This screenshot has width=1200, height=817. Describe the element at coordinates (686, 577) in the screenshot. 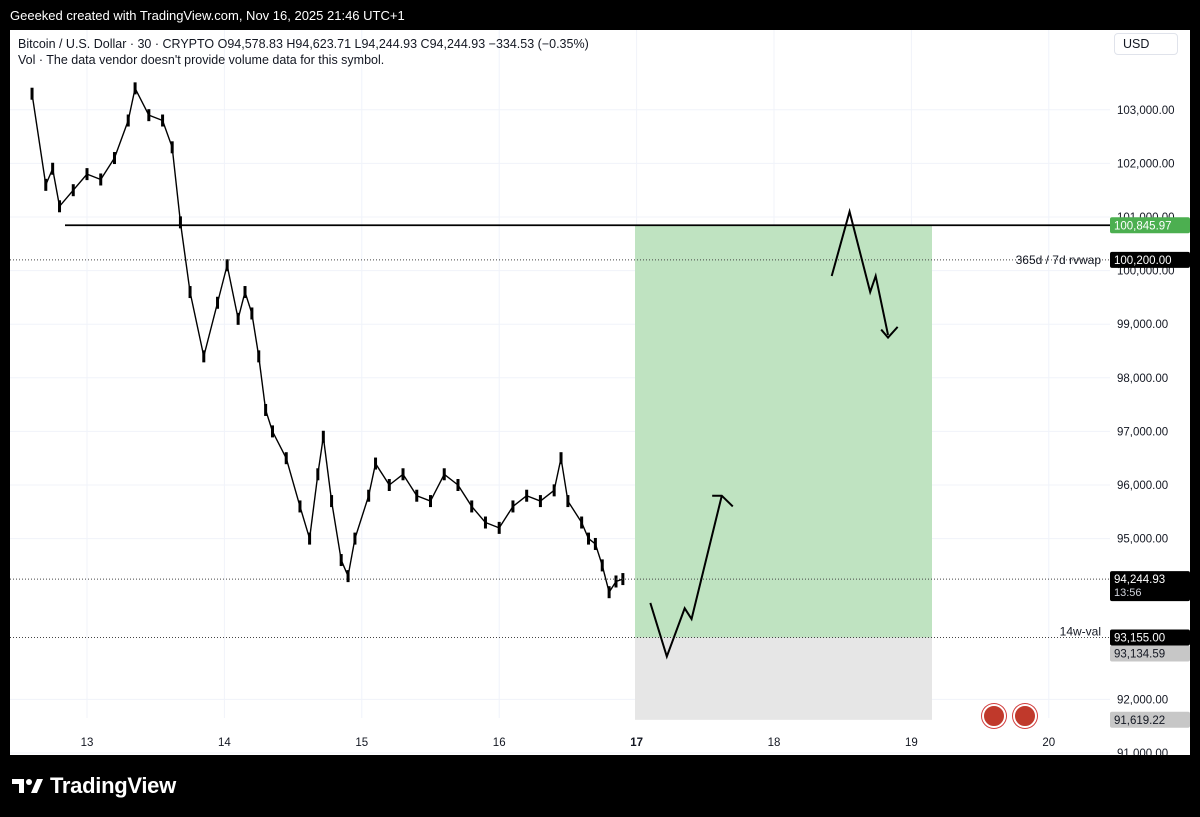

I see `projection-path-up` at that location.